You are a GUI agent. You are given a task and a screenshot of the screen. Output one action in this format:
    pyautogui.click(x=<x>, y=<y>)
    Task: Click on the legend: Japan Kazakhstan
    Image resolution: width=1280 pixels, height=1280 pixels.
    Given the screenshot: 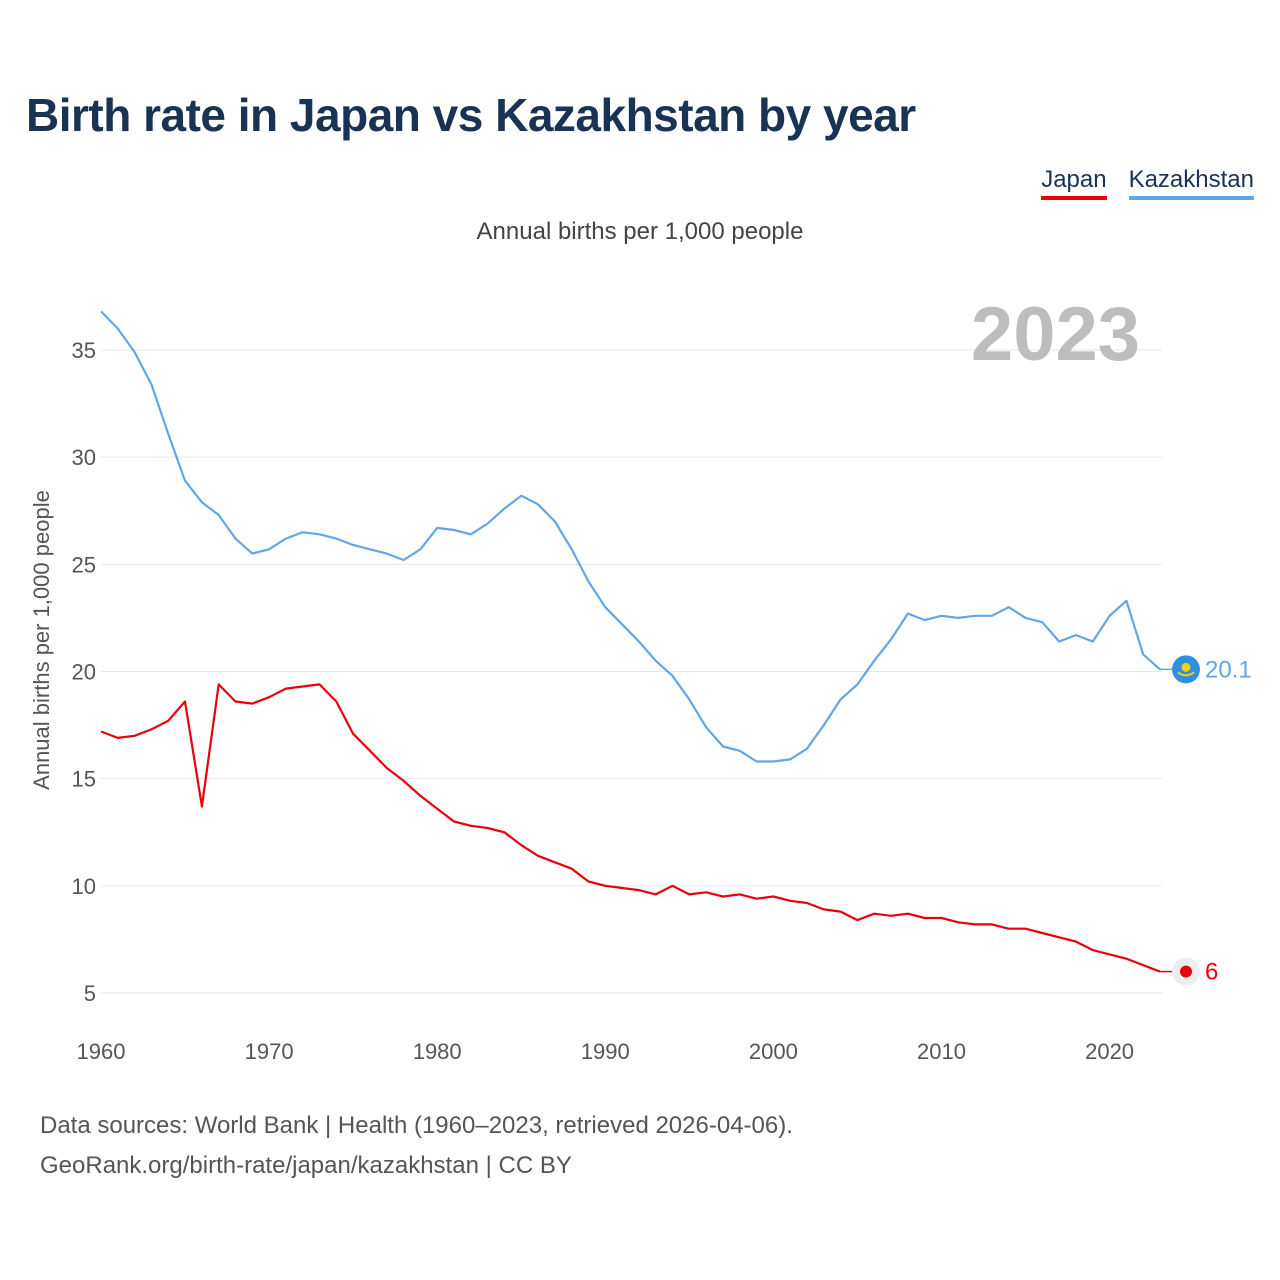 What is the action you would take?
    pyautogui.click(x=1147, y=183)
    